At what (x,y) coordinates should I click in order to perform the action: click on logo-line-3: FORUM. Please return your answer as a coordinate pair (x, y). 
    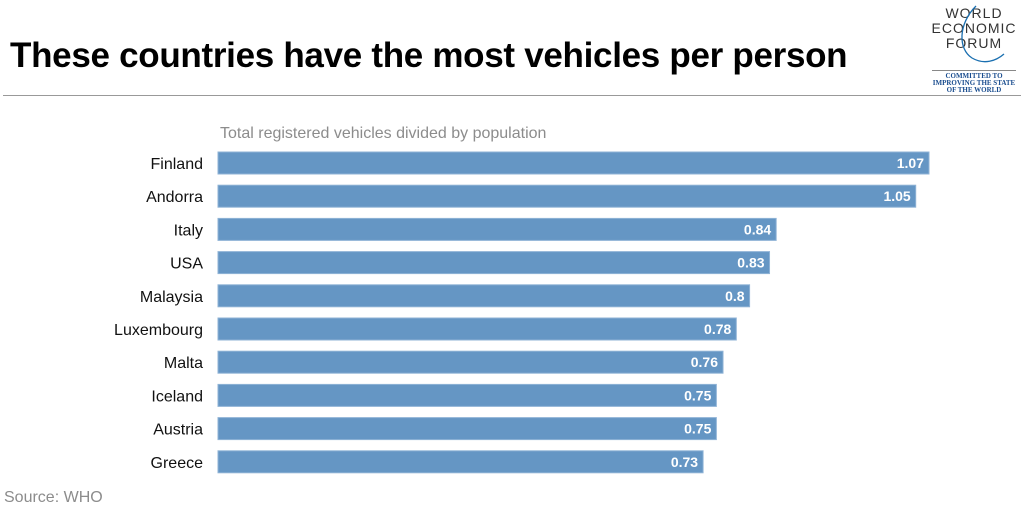
    Looking at the image, I should click on (974, 43).